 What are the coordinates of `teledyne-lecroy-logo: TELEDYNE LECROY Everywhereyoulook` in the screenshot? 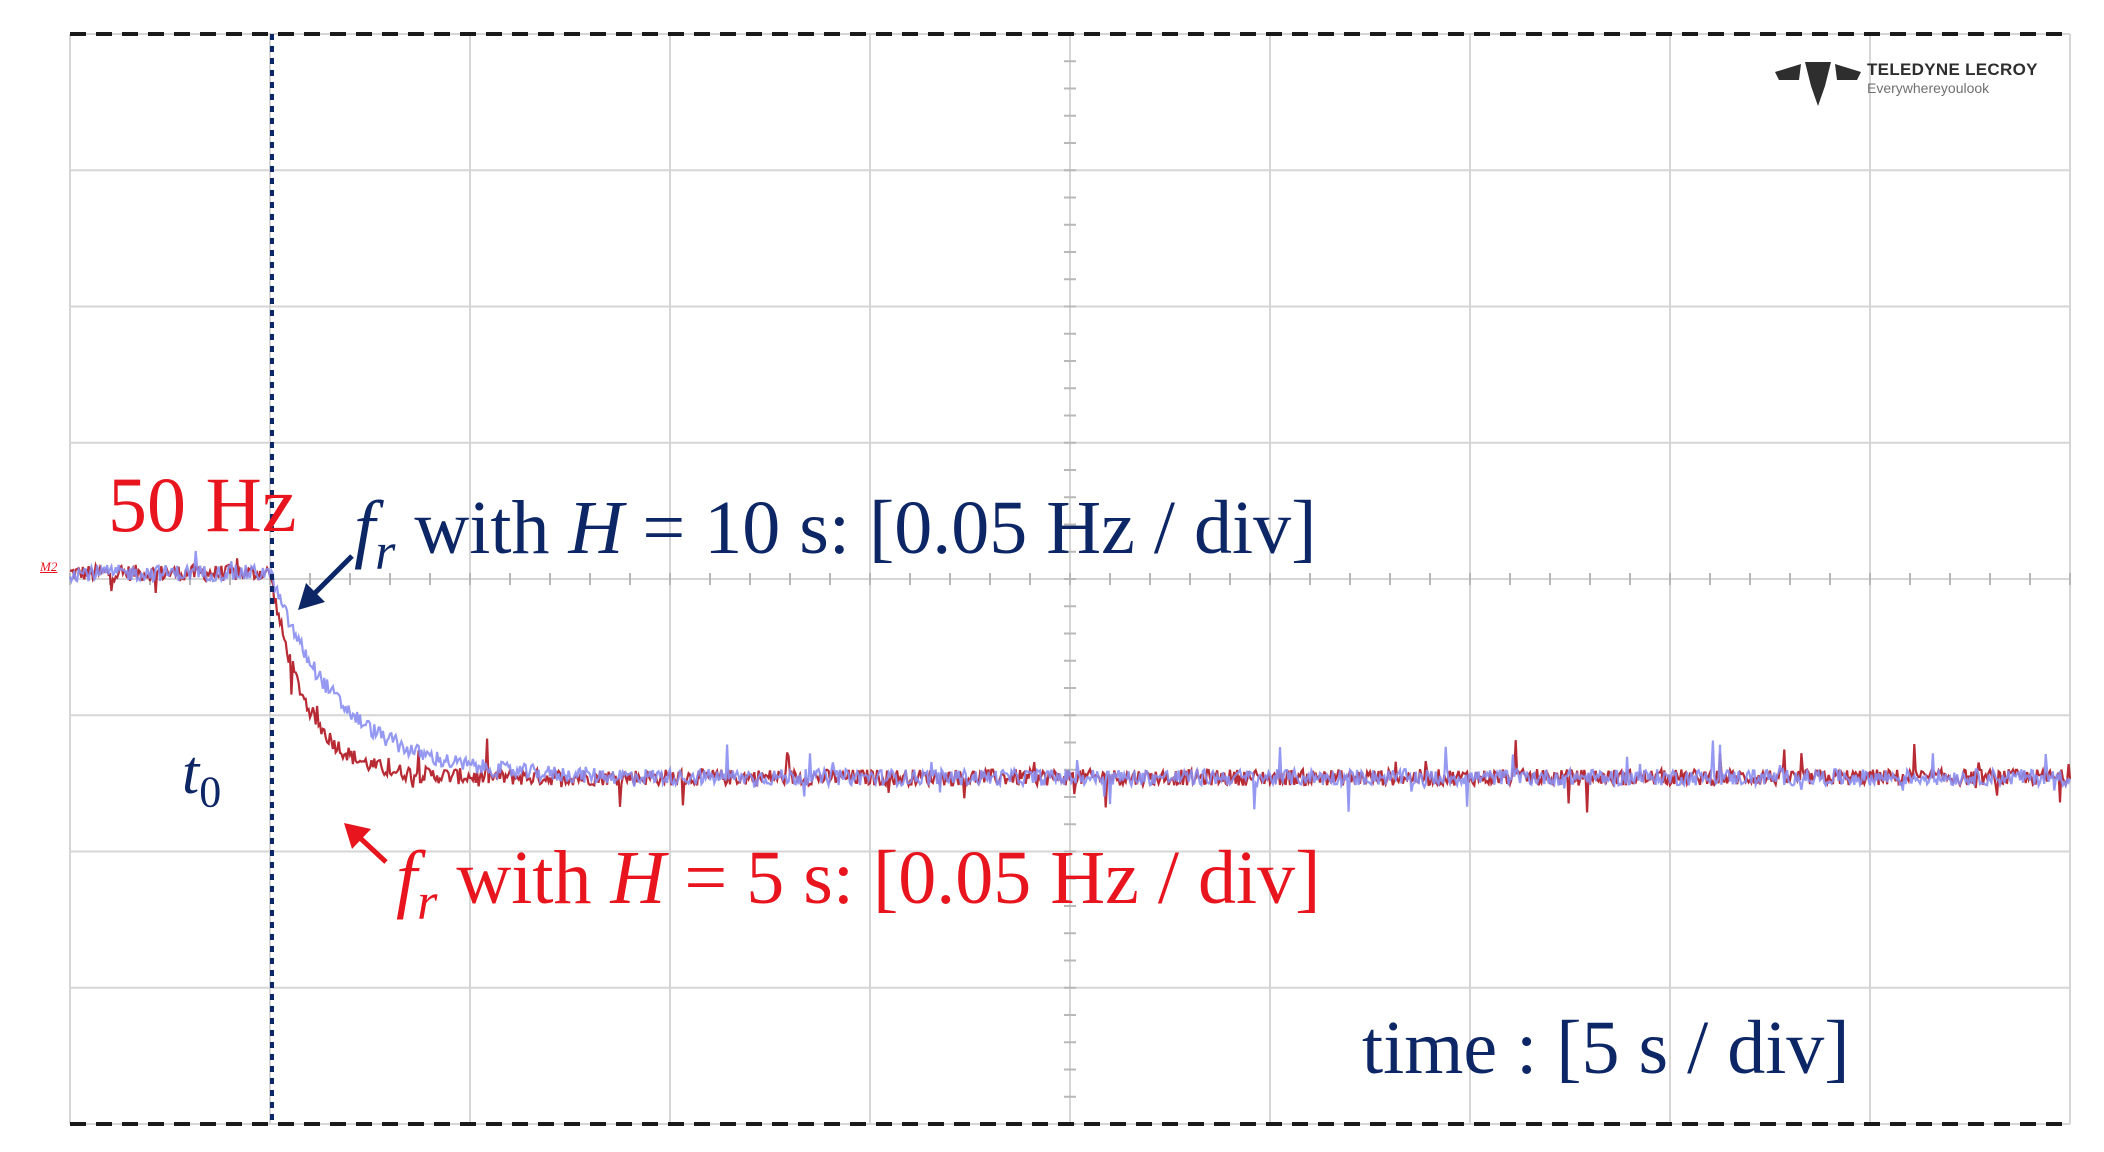 It's located at (1925, 84).